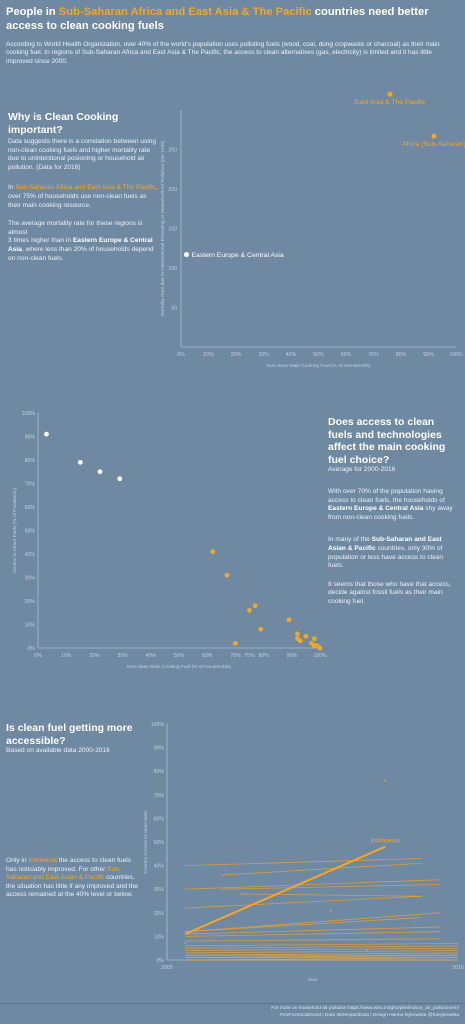  Describe the element at coordinates (172, 230) in the screenshot. I see `y-tick-label: 150` at that location.